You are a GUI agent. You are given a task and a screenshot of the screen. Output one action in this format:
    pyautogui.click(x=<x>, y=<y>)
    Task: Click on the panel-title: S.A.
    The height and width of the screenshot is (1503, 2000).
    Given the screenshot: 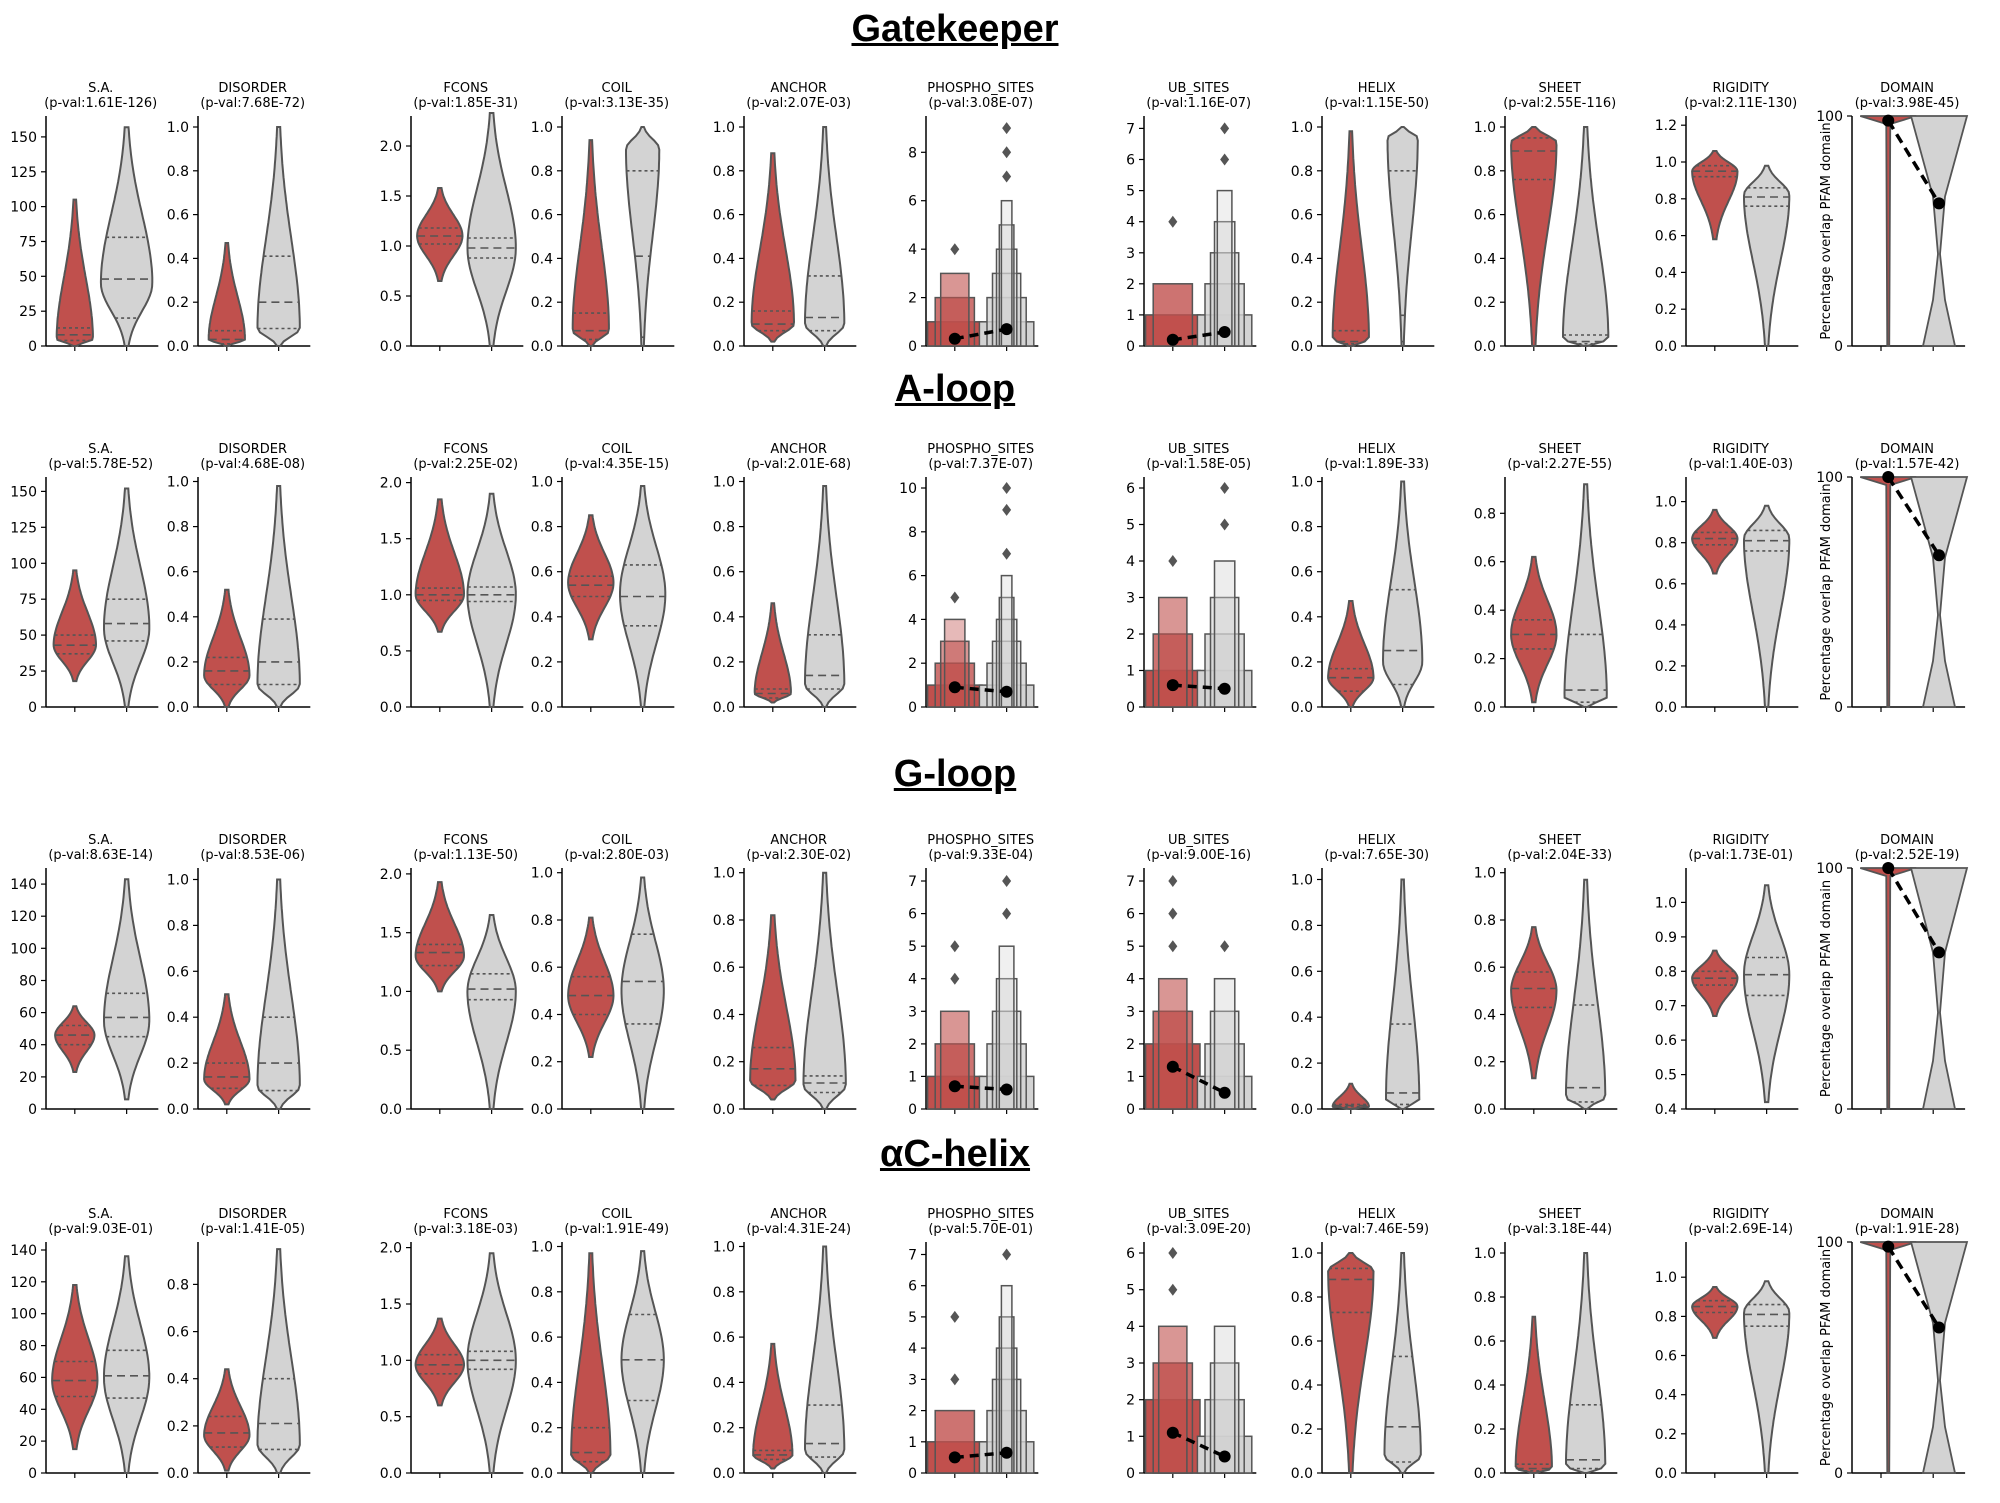 What is the action you would take?
    pyautogui.click(x=100, y=840)
    